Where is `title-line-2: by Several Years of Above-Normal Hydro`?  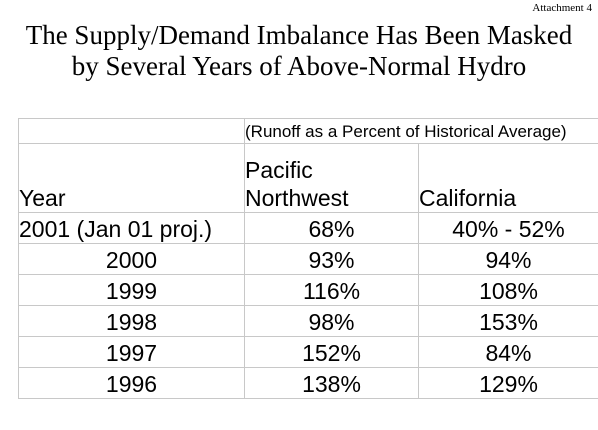 title-line-2: by Several Years of Above-Normal Hydro is located at coordinates (299, 66).